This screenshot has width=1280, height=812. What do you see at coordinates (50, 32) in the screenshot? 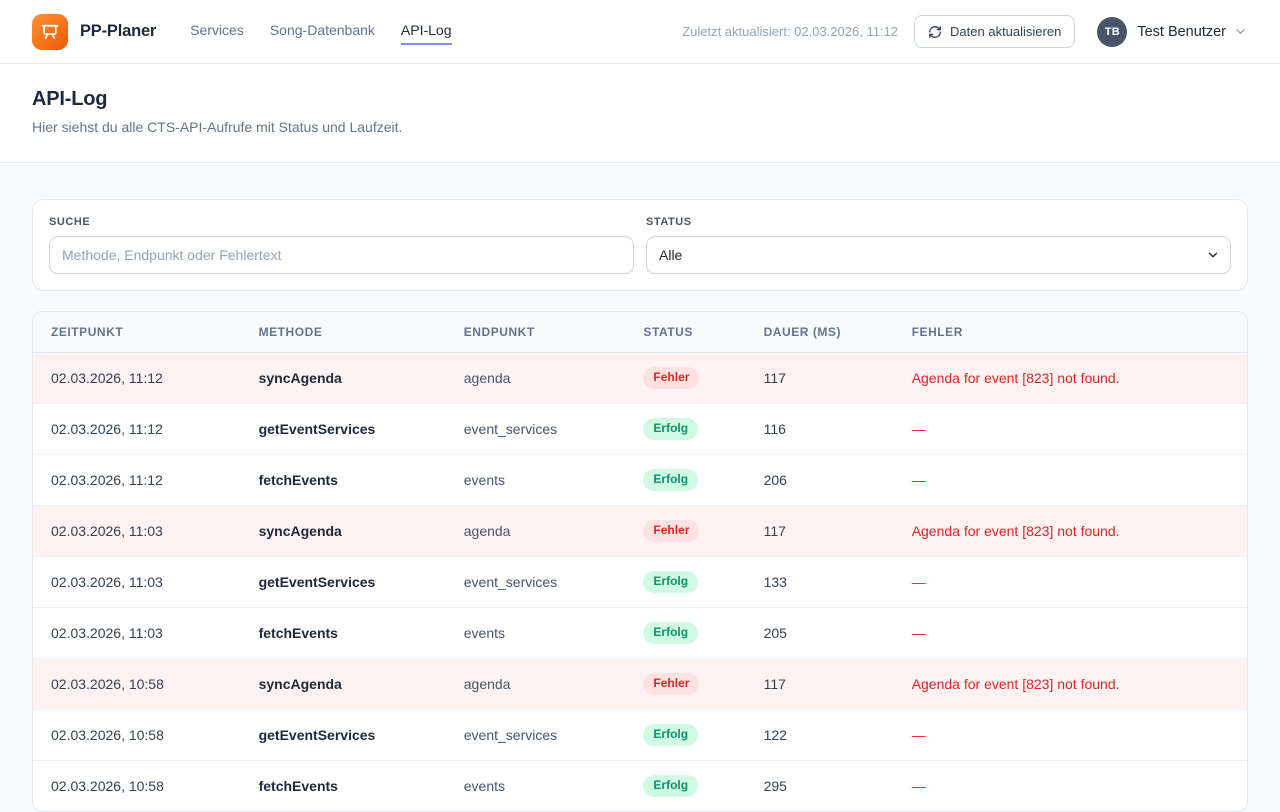
I see `presentation-icon` at bounding box center [50, 32].